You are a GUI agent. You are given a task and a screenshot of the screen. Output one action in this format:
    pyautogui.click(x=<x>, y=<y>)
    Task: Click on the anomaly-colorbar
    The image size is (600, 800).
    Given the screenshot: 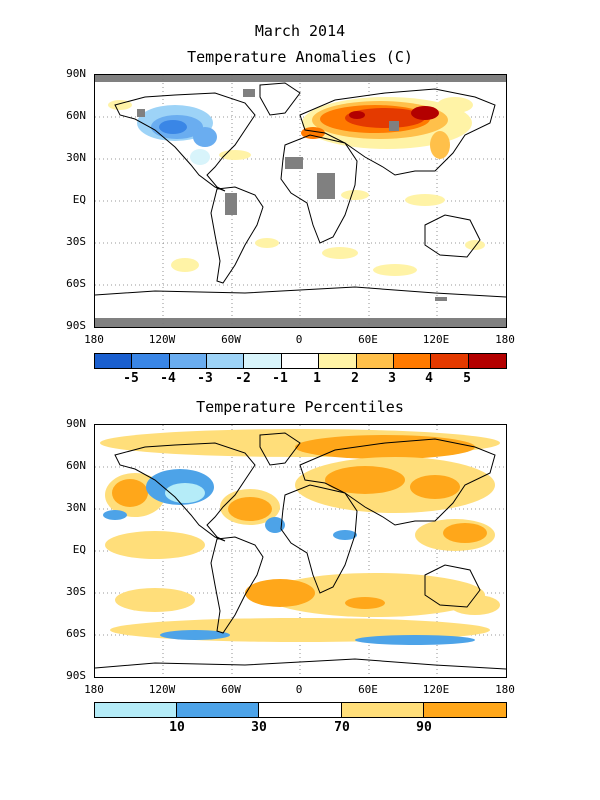 What is the action you would take?
    pyautogui.click(x=300, y=361)
    